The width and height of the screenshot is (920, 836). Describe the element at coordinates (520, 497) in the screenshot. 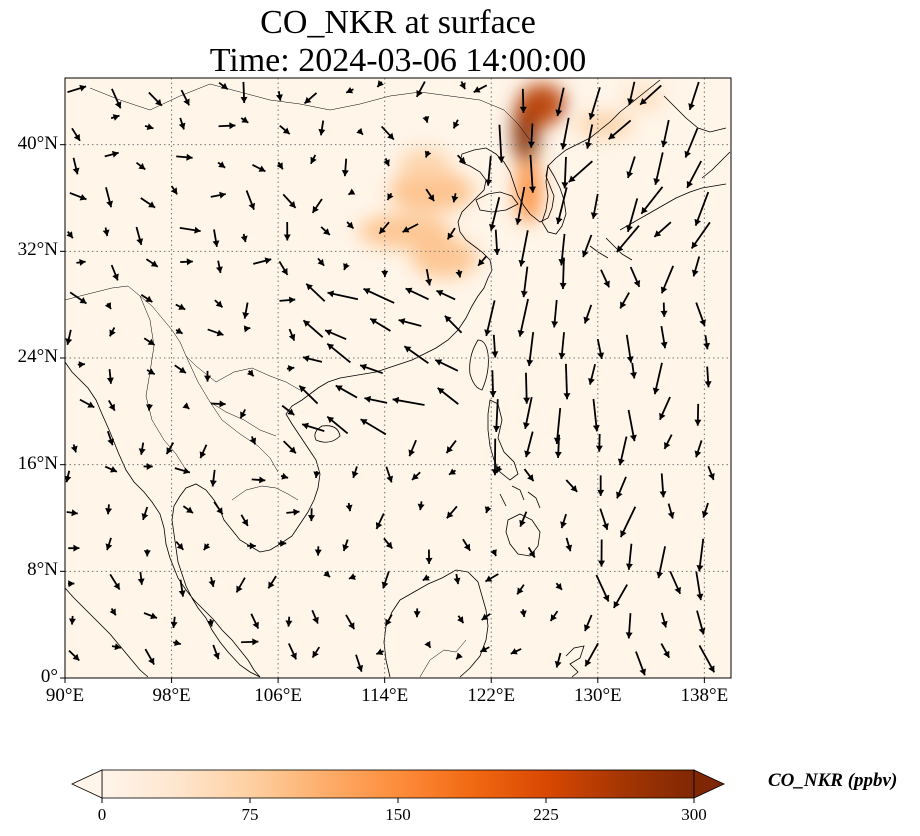

I see `visayas-islands` at that location.